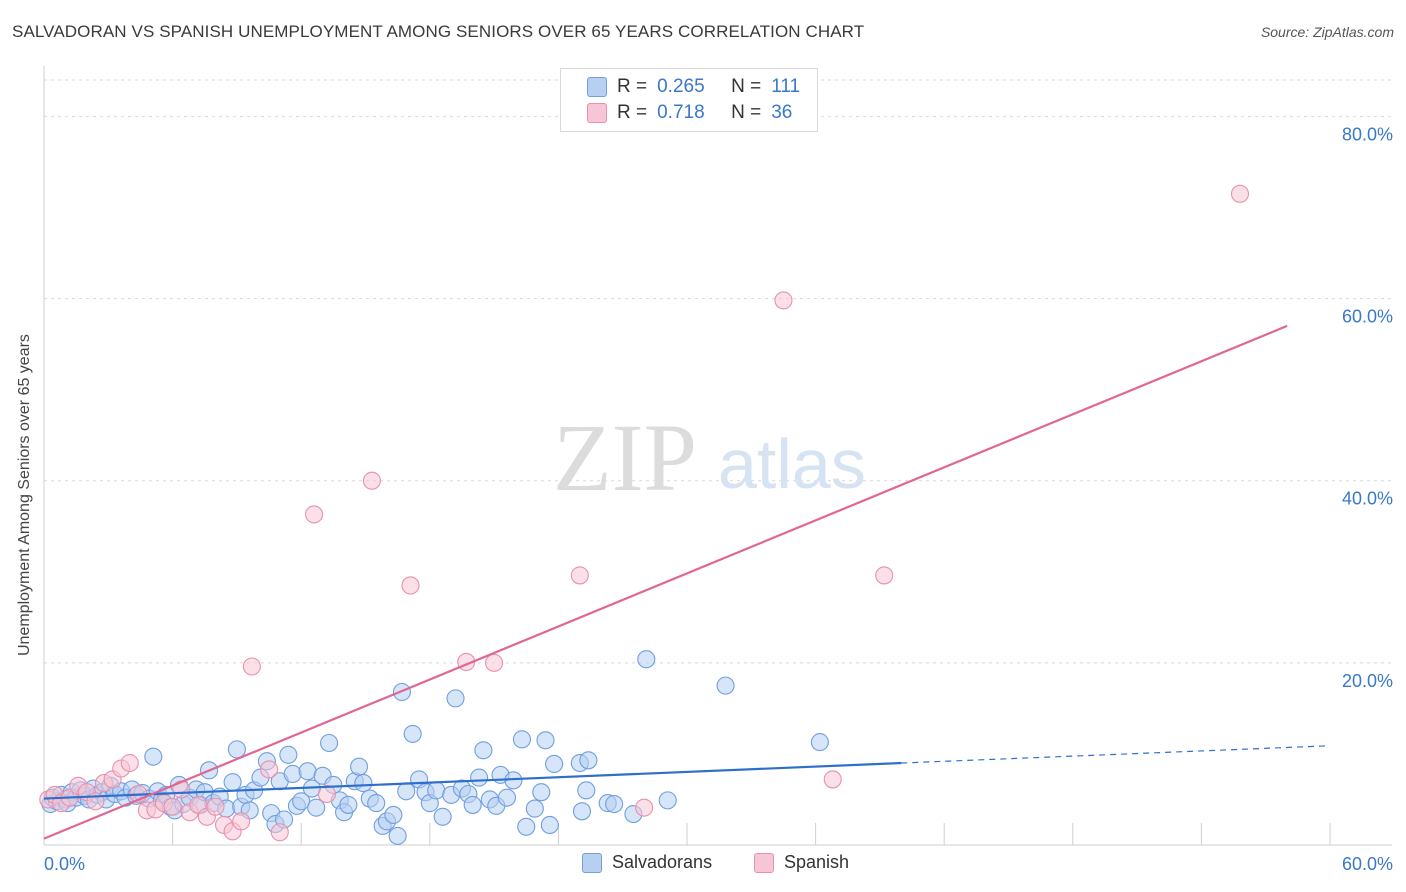 The width and height of the screenshot is (1406, 892). Describe the element at coordinates (764, 862) in the screenshot. I see `spanish-legend-swatch` at that location.